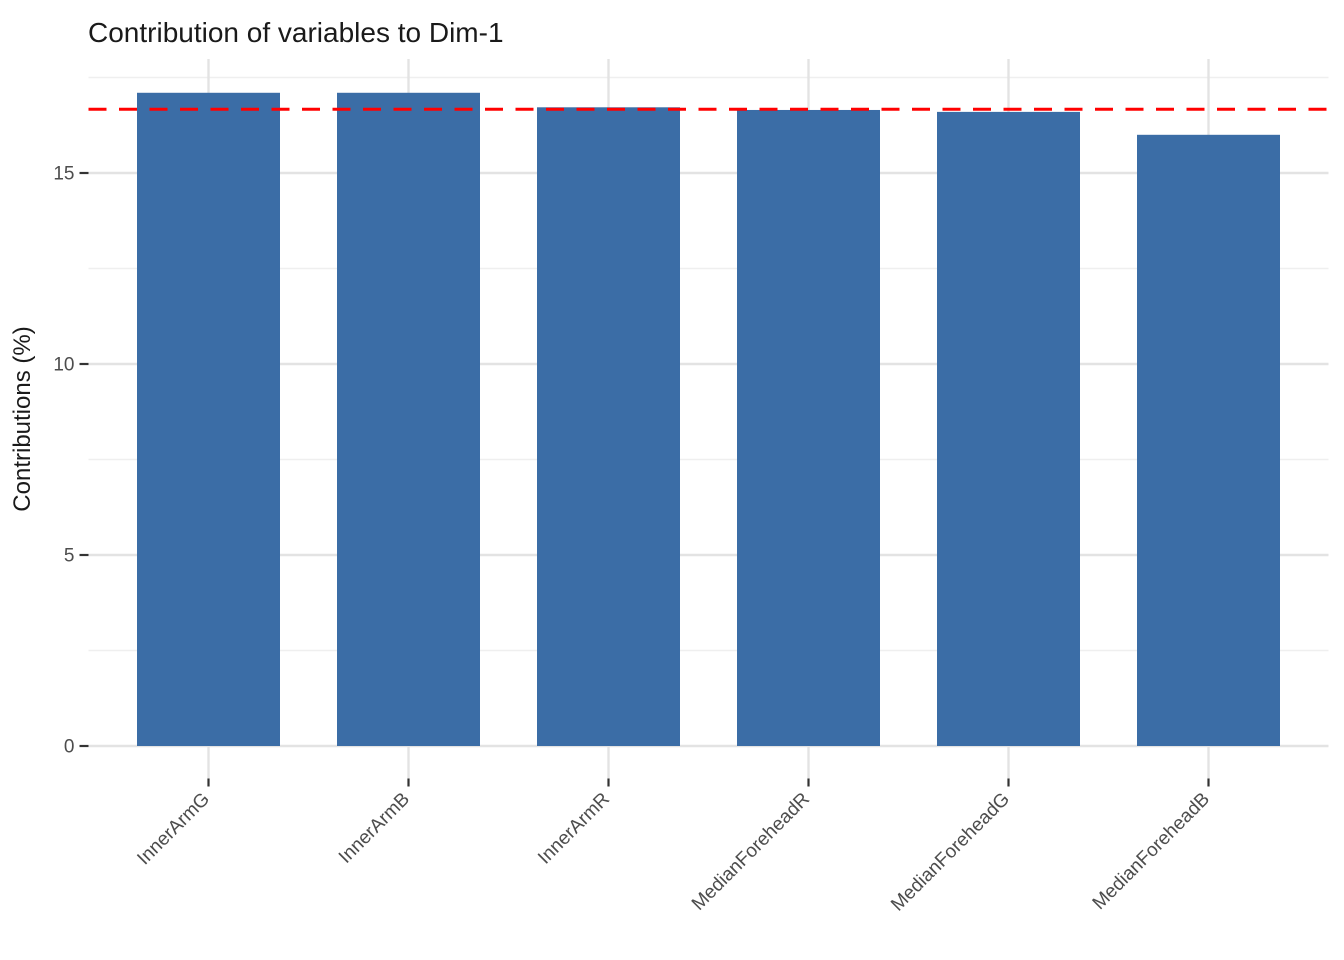 The image size is (1344, 960). What do you see at coordinates (22, 418) in the screenshot?
I see `y-axis-title: Contributions (%)` at bounding box center [22, 418].